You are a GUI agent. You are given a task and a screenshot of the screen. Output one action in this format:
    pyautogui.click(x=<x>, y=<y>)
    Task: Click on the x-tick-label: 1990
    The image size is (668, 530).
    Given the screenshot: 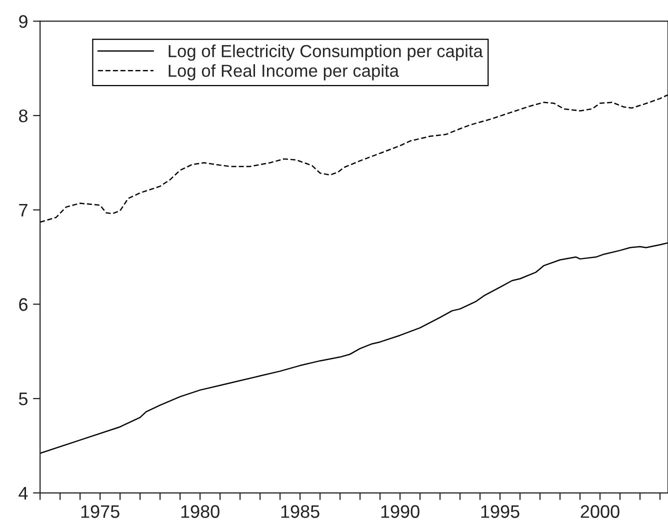 What is the action you would take?
    pyautogui.click(x=400, y=511)
    